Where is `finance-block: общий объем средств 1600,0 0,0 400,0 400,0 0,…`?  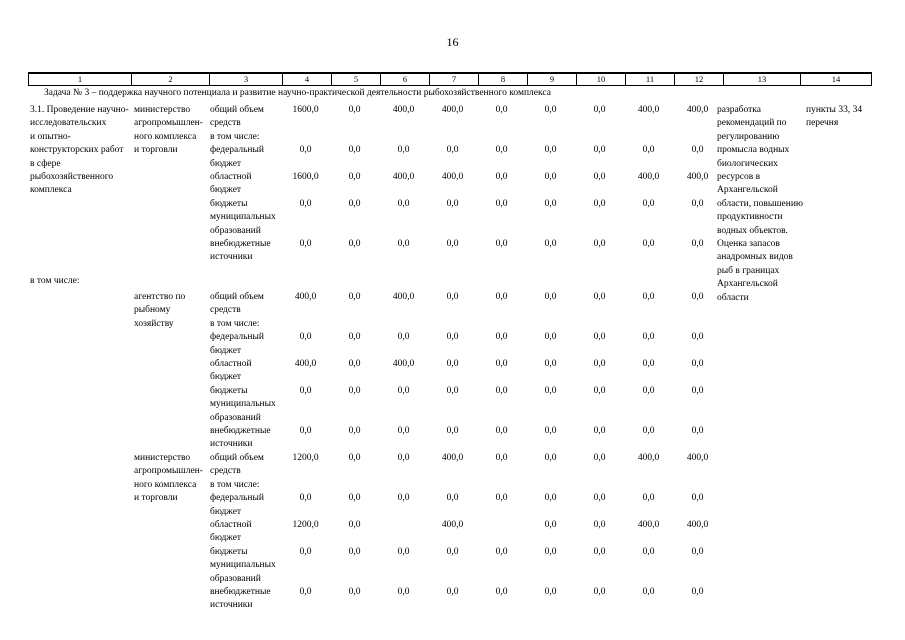
finance-block: общий объем средств 1600,0 0,0 400,0 400,0 0,… is located at coordinates (466, 184).